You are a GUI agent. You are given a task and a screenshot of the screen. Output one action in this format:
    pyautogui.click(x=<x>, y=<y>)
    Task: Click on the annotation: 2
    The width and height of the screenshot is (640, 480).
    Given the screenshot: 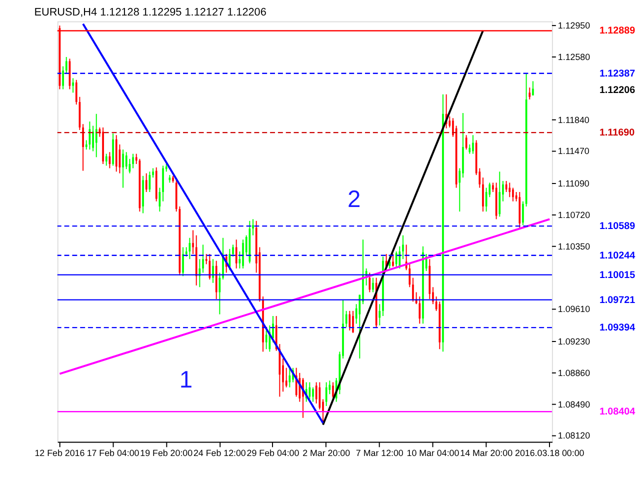 What is the action you would take?
    pyautogui.click(x=354, y=199)
    